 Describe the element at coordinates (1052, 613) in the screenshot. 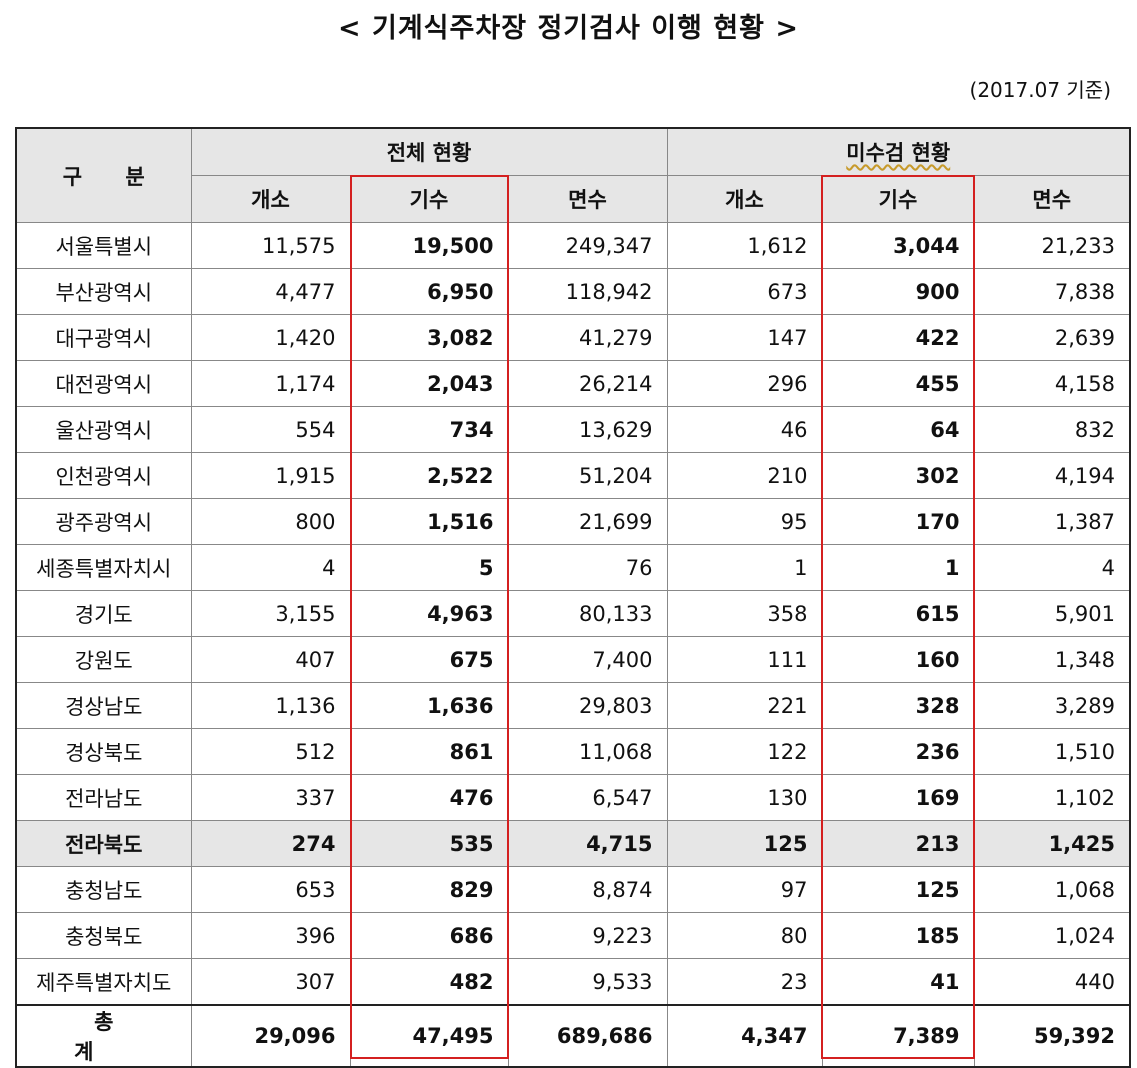

I see `value-cell: 5,901` at that location.